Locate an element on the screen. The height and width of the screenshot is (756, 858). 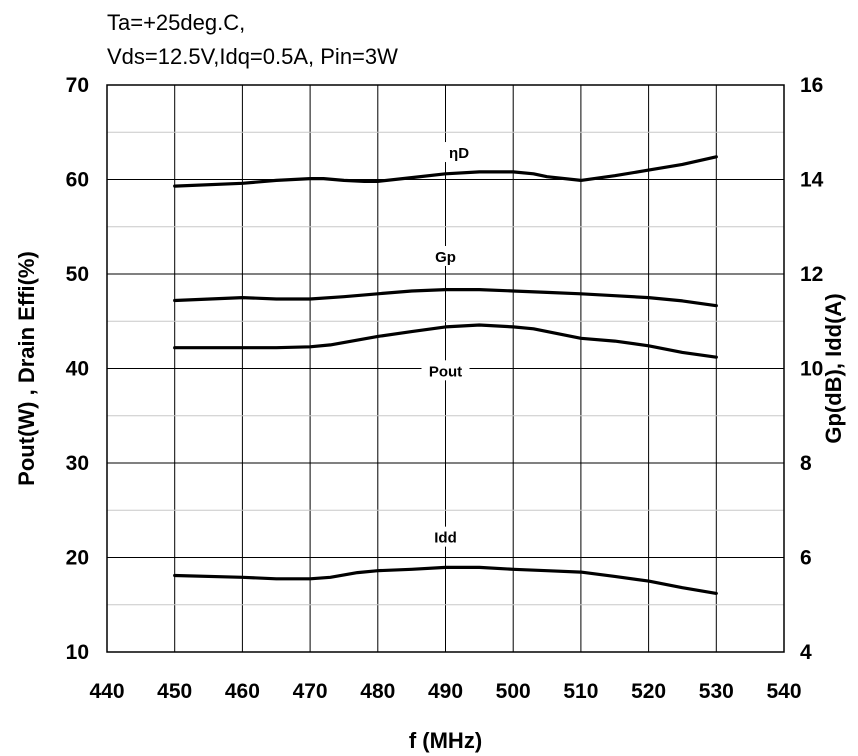
y-right-tick-label-10: 10 is located at coordinates (811, 369).